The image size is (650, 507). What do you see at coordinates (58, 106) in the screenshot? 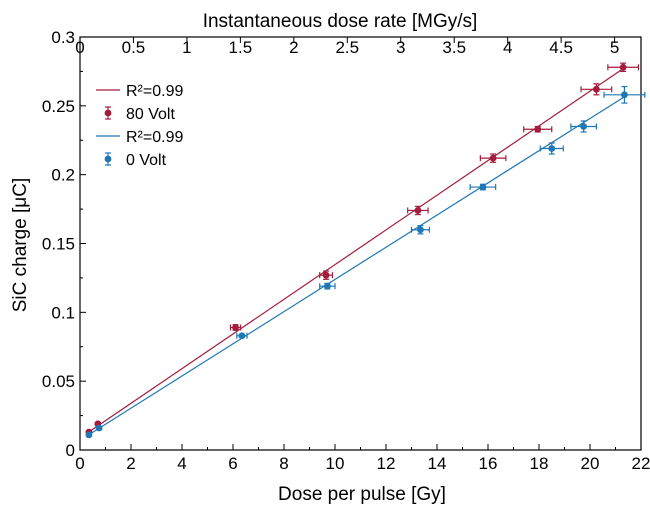
I see `y-tick-label: 0.25` at bounding box center [58, 106].